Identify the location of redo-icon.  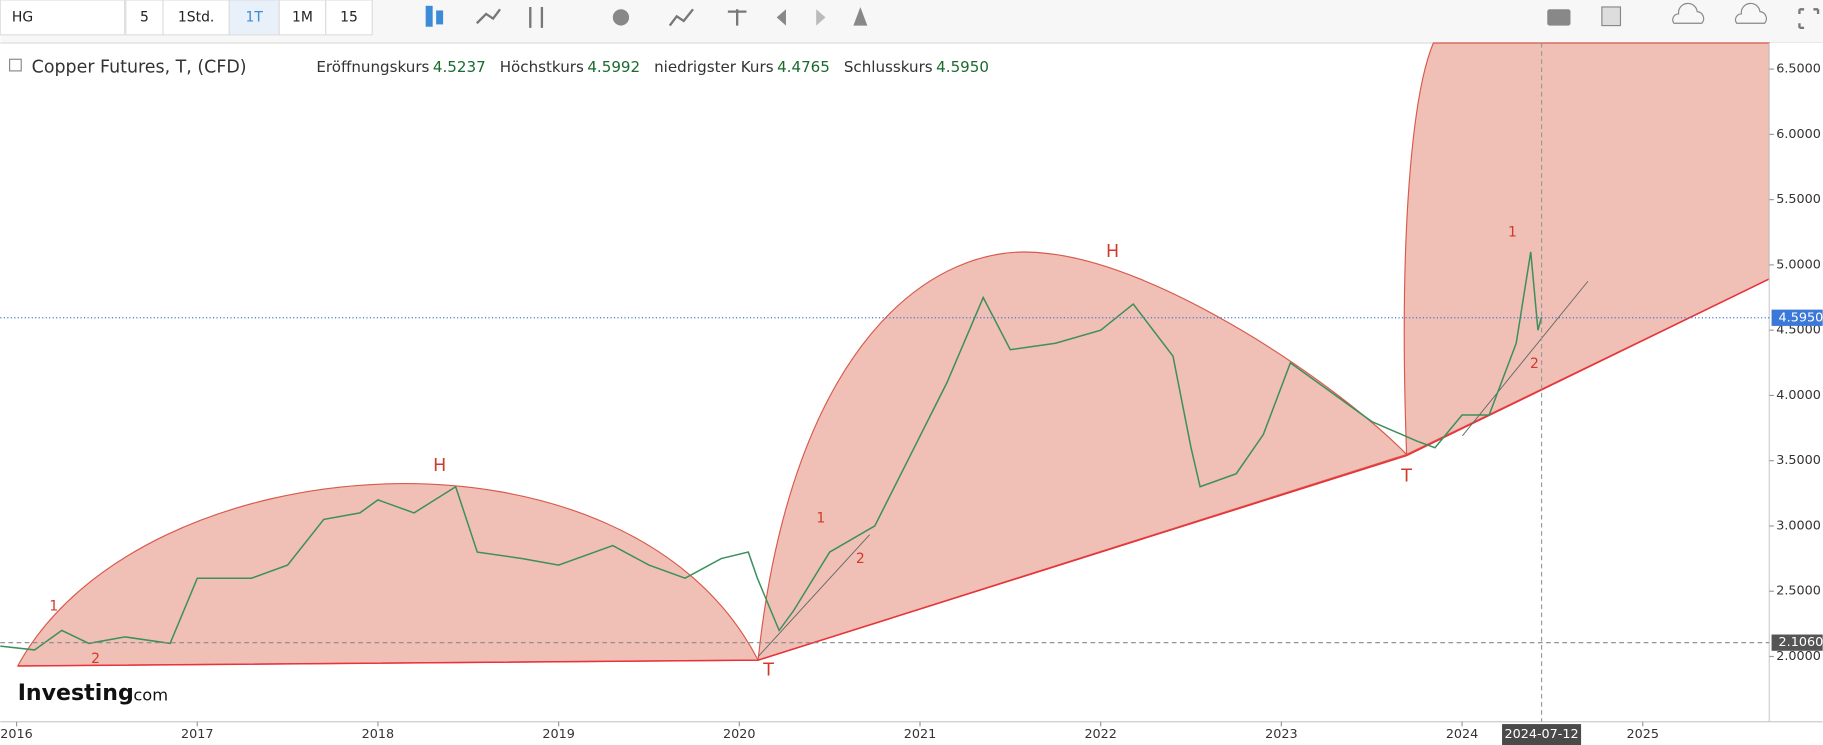
(821, 17).